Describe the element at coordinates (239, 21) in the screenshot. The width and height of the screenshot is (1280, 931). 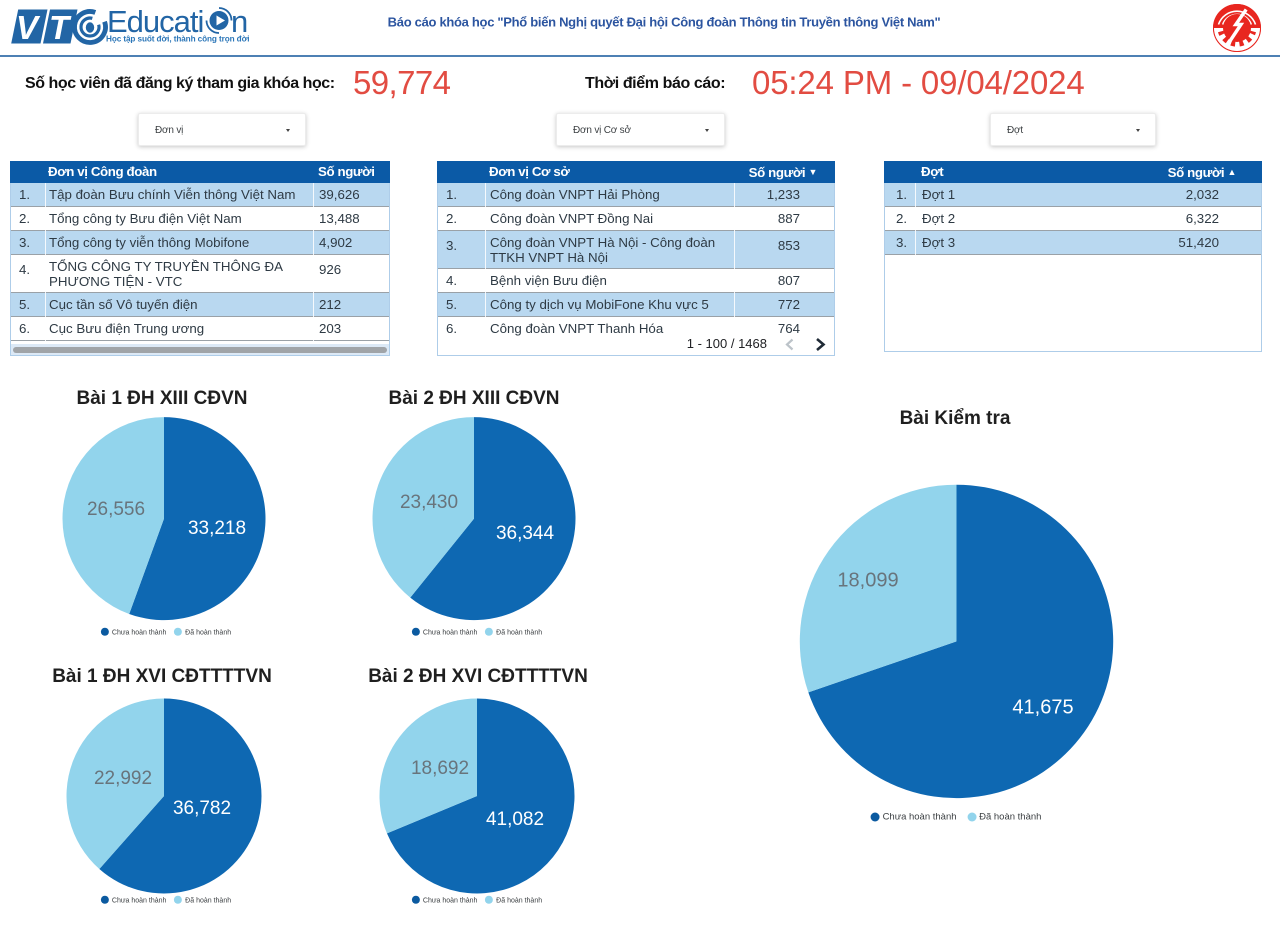
I see `svg-text: n` at that location.